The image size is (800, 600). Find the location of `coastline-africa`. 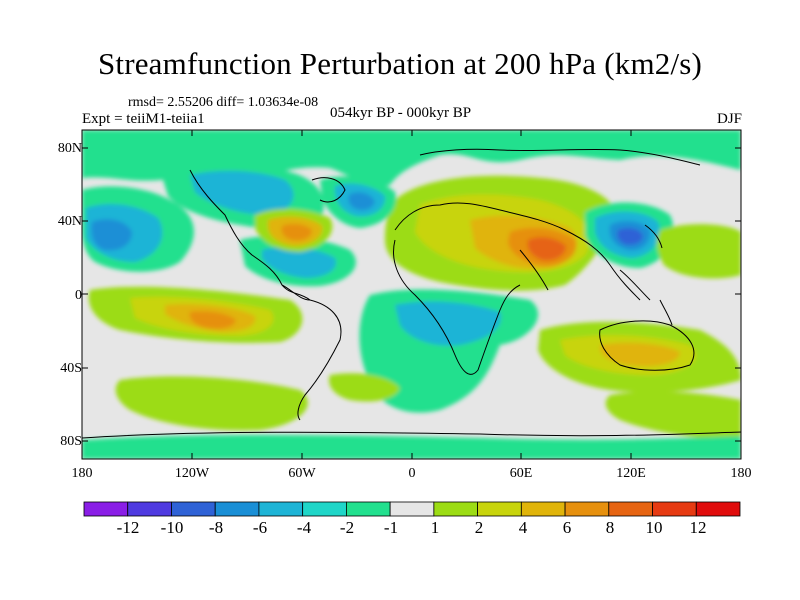

coastline-africa is located at coordinates (457, 307).